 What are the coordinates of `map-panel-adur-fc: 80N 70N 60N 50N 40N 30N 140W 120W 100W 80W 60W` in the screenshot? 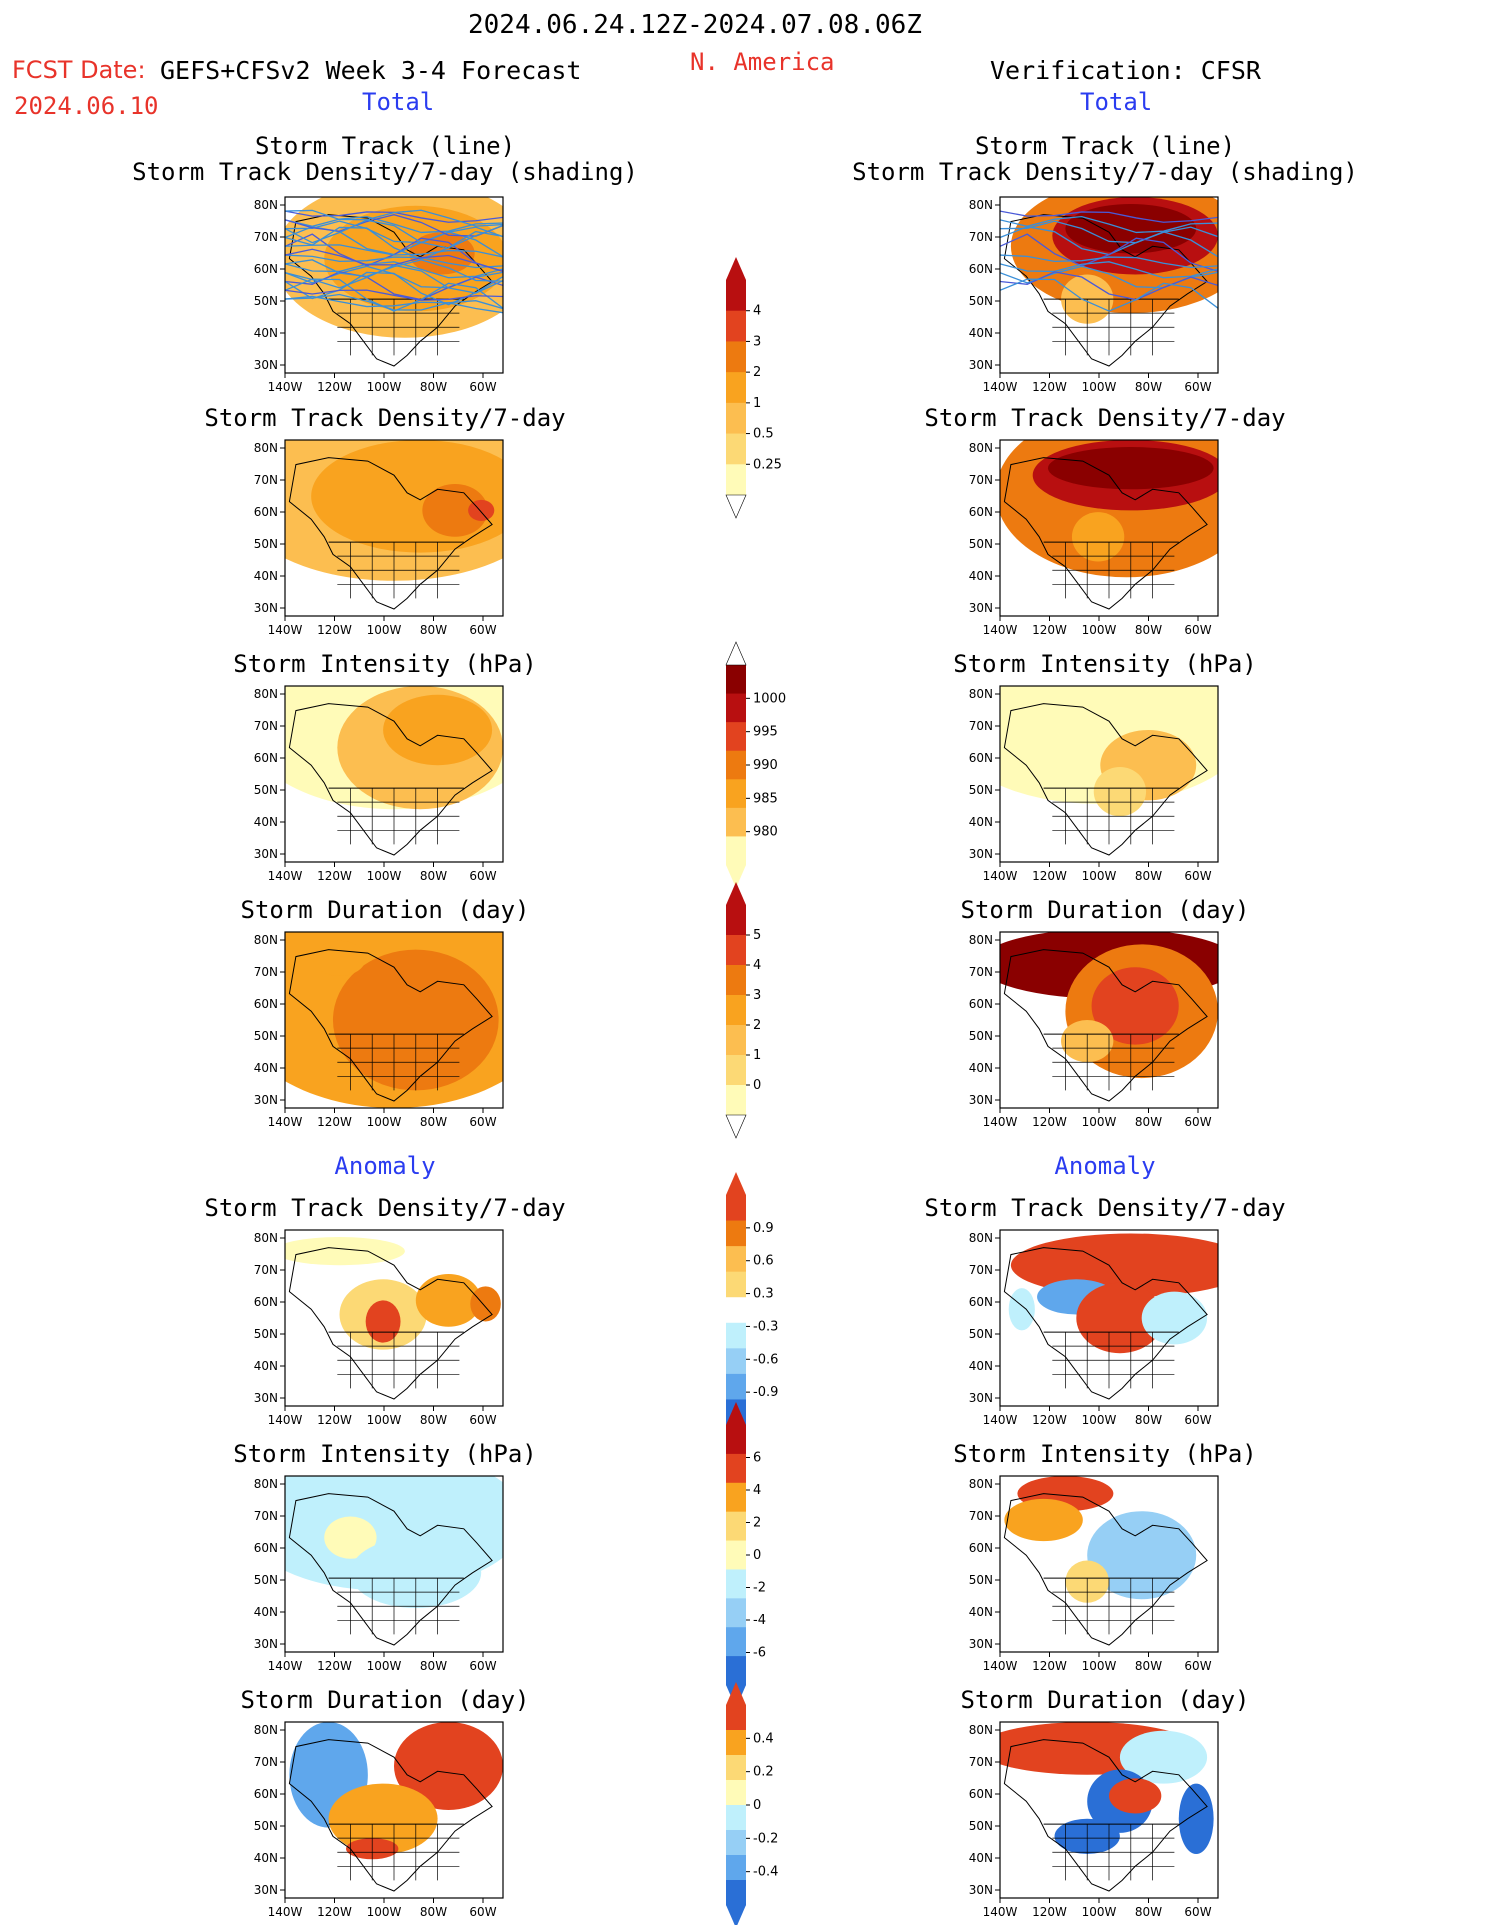 It's located at (379, 1820).